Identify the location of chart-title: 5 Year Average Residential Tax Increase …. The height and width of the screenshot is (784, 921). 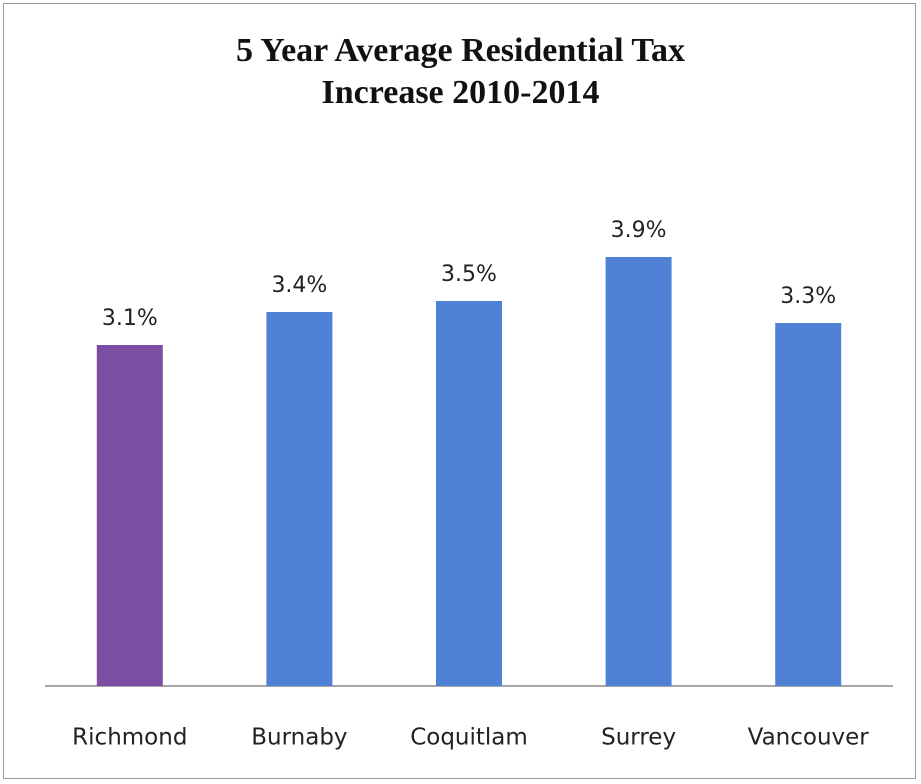
(460, 71).